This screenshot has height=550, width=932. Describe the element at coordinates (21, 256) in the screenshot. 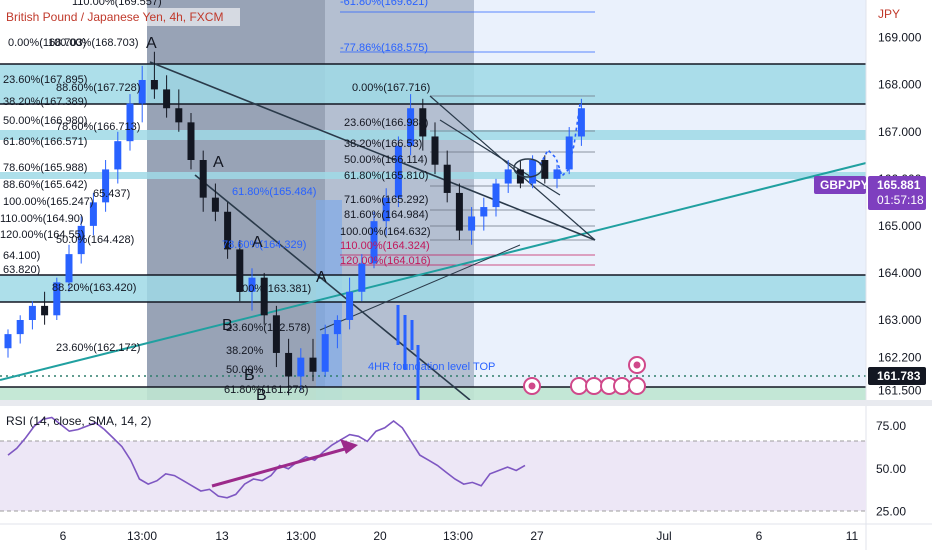

I see `fib-label: 64.100)` at that location.